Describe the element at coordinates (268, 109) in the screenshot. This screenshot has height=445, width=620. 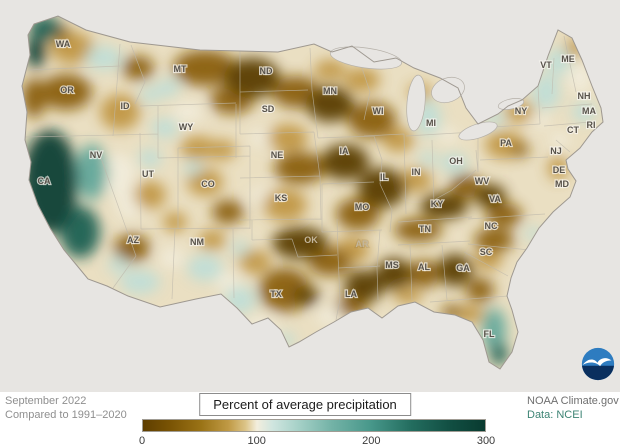
I see `state-label-sd: SD` at that location.